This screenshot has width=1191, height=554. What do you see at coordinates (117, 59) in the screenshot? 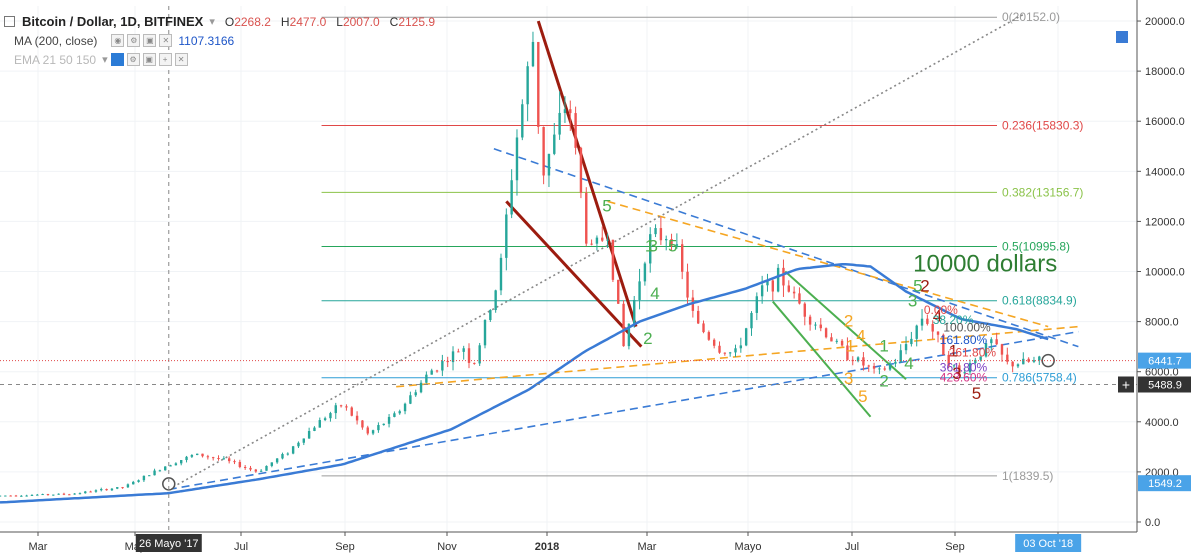
I see `eye-icon` at bounding box center [117, 59].